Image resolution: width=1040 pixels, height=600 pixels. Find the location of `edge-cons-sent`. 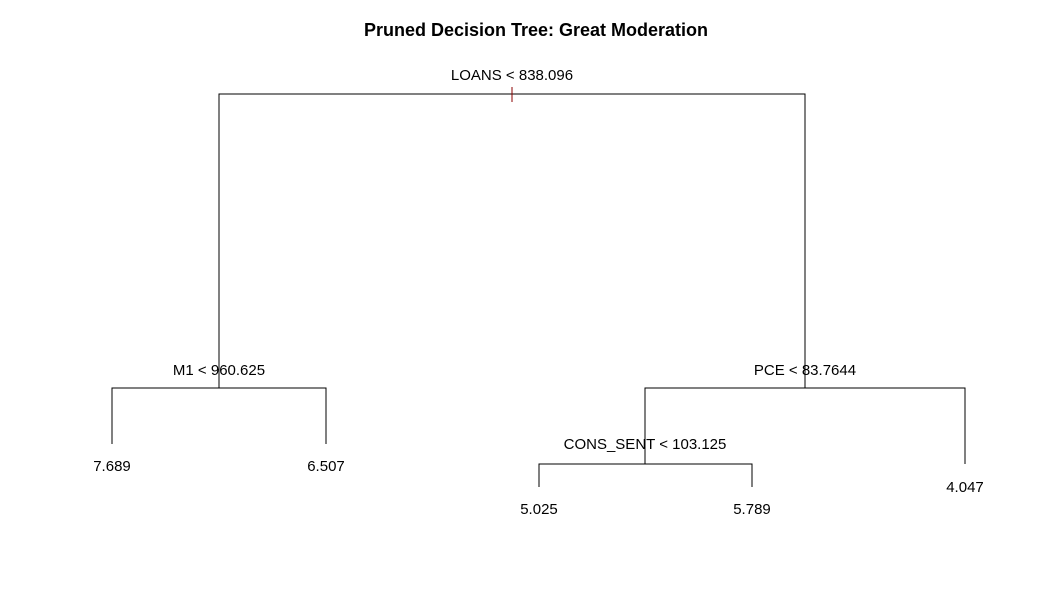

edge-cons-sent is located at coordinates (645, 475).